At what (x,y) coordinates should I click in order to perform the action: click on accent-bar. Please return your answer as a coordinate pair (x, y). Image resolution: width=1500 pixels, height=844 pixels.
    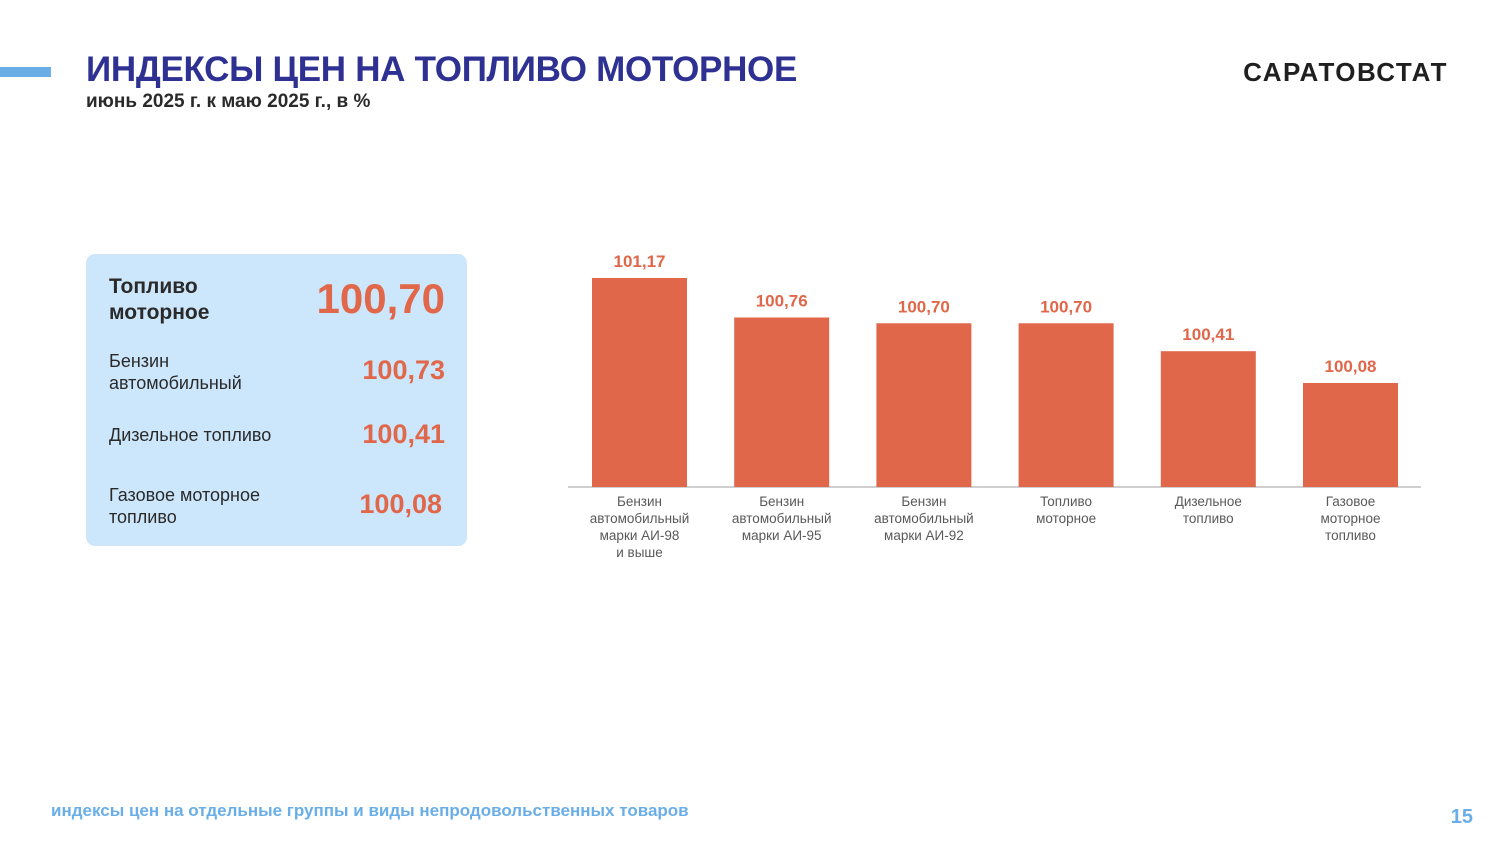
    Looking at the image, I should click on (25, 72).